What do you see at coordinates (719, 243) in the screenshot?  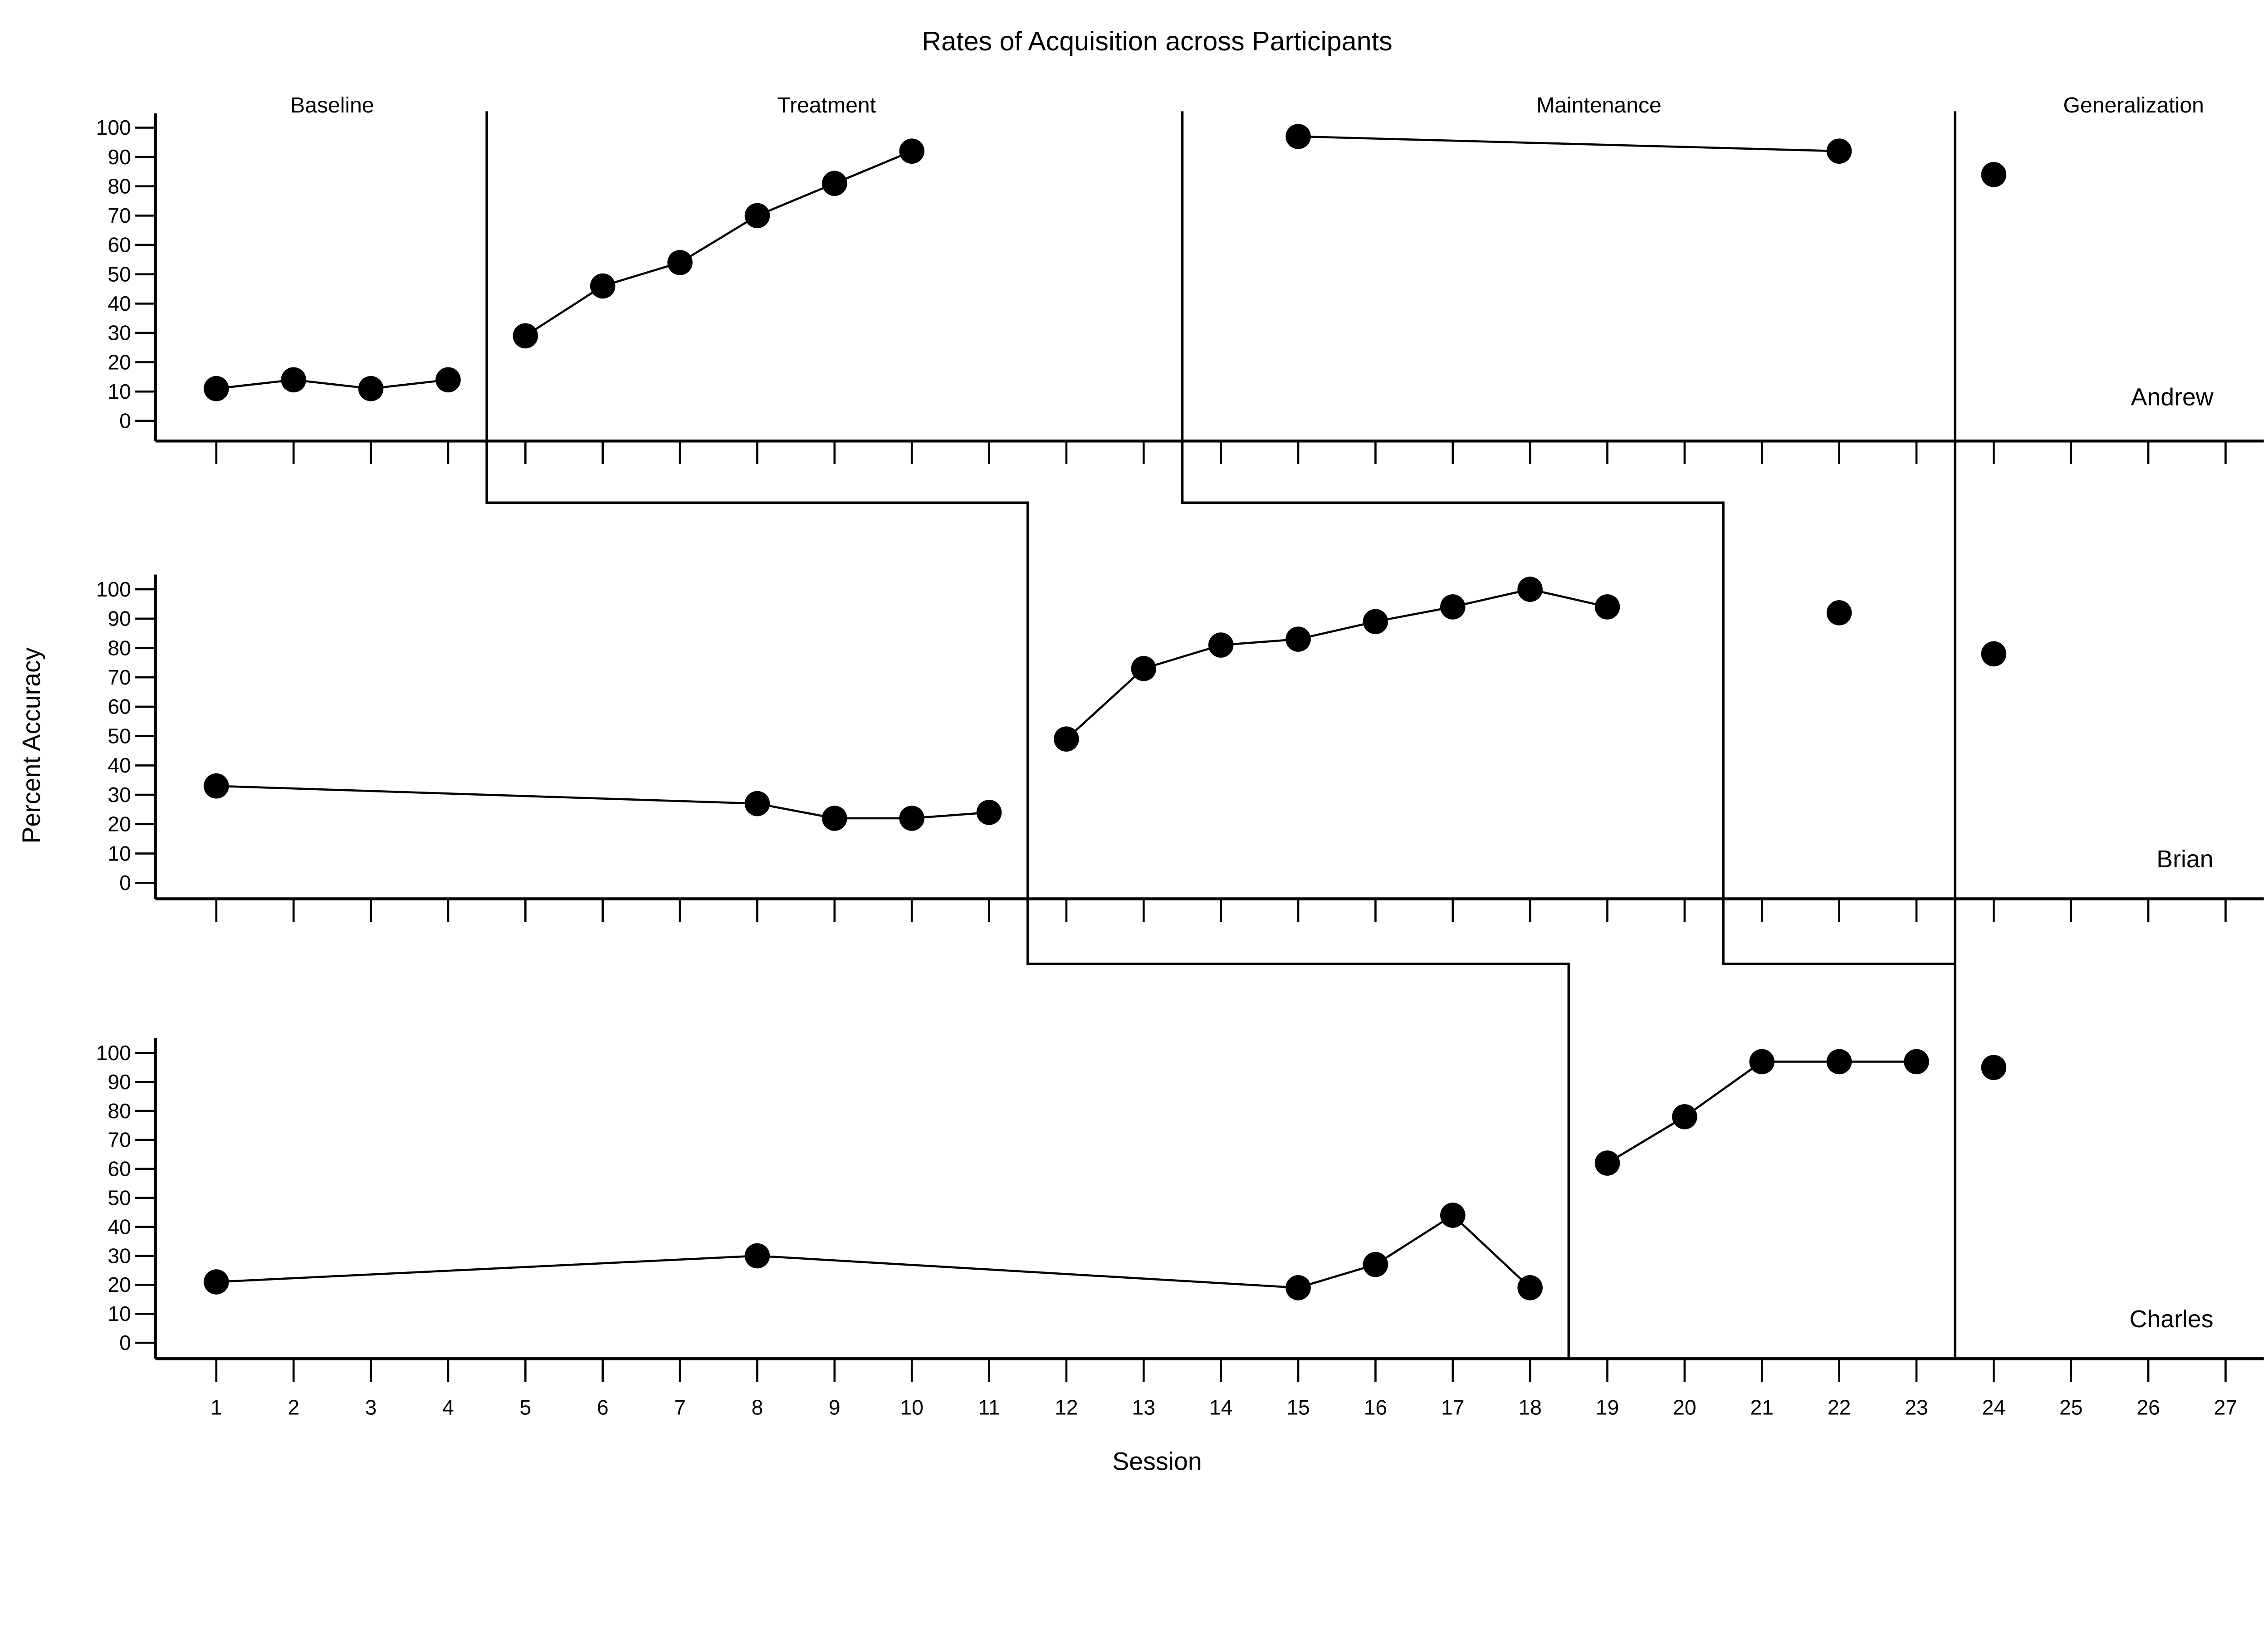 I see `data-line-andrew-treatment` at bounding box center [719, 243].